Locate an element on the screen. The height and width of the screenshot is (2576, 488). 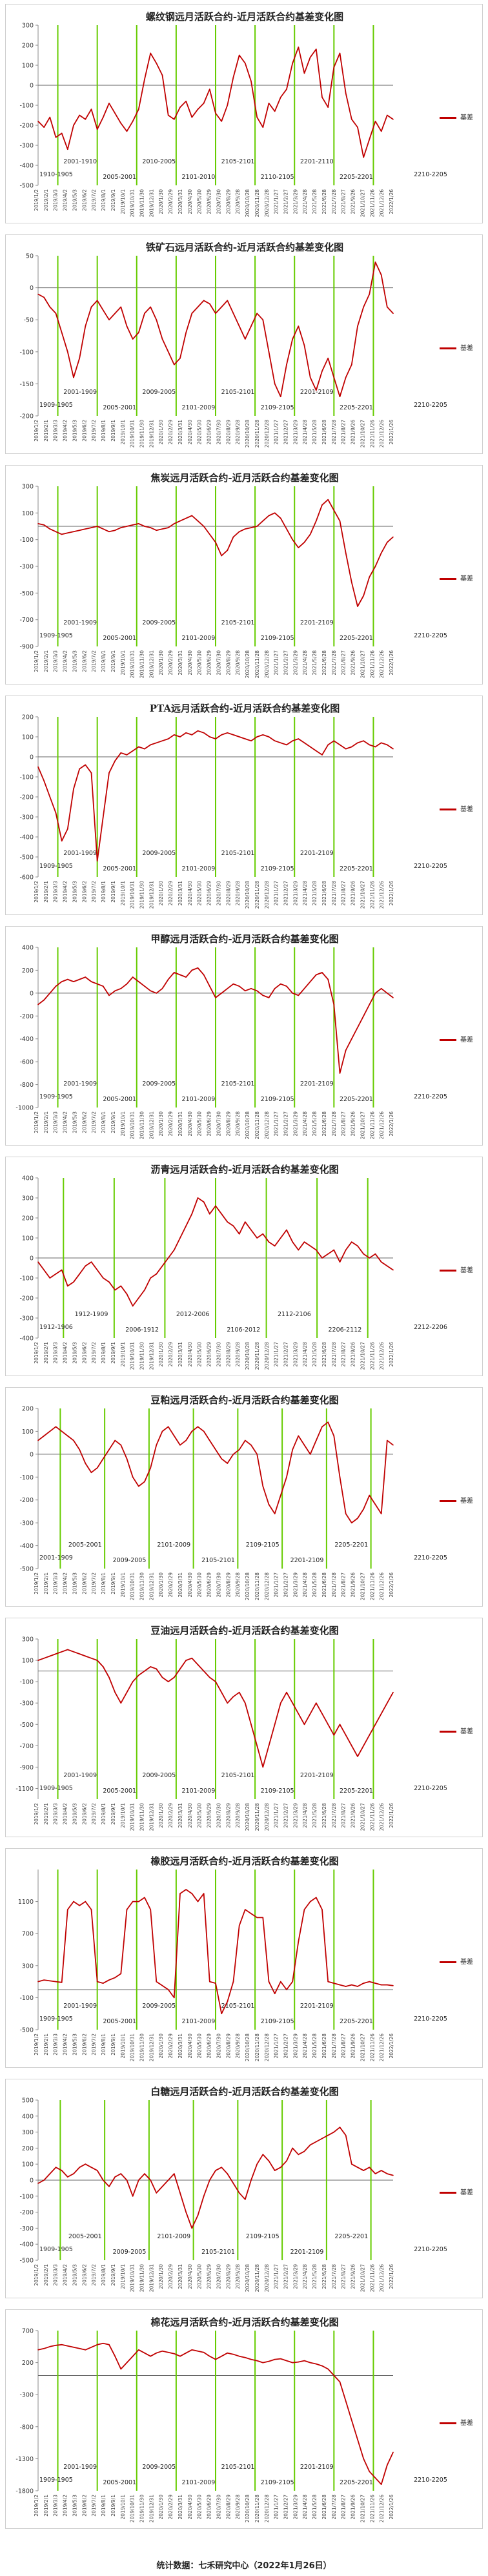
x-tick-label: 2020/9/28 is located at coordinates (238, 1815).